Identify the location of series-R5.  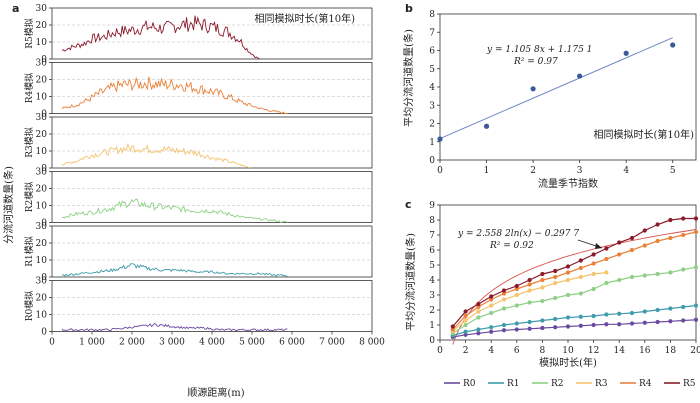
(574, 272).